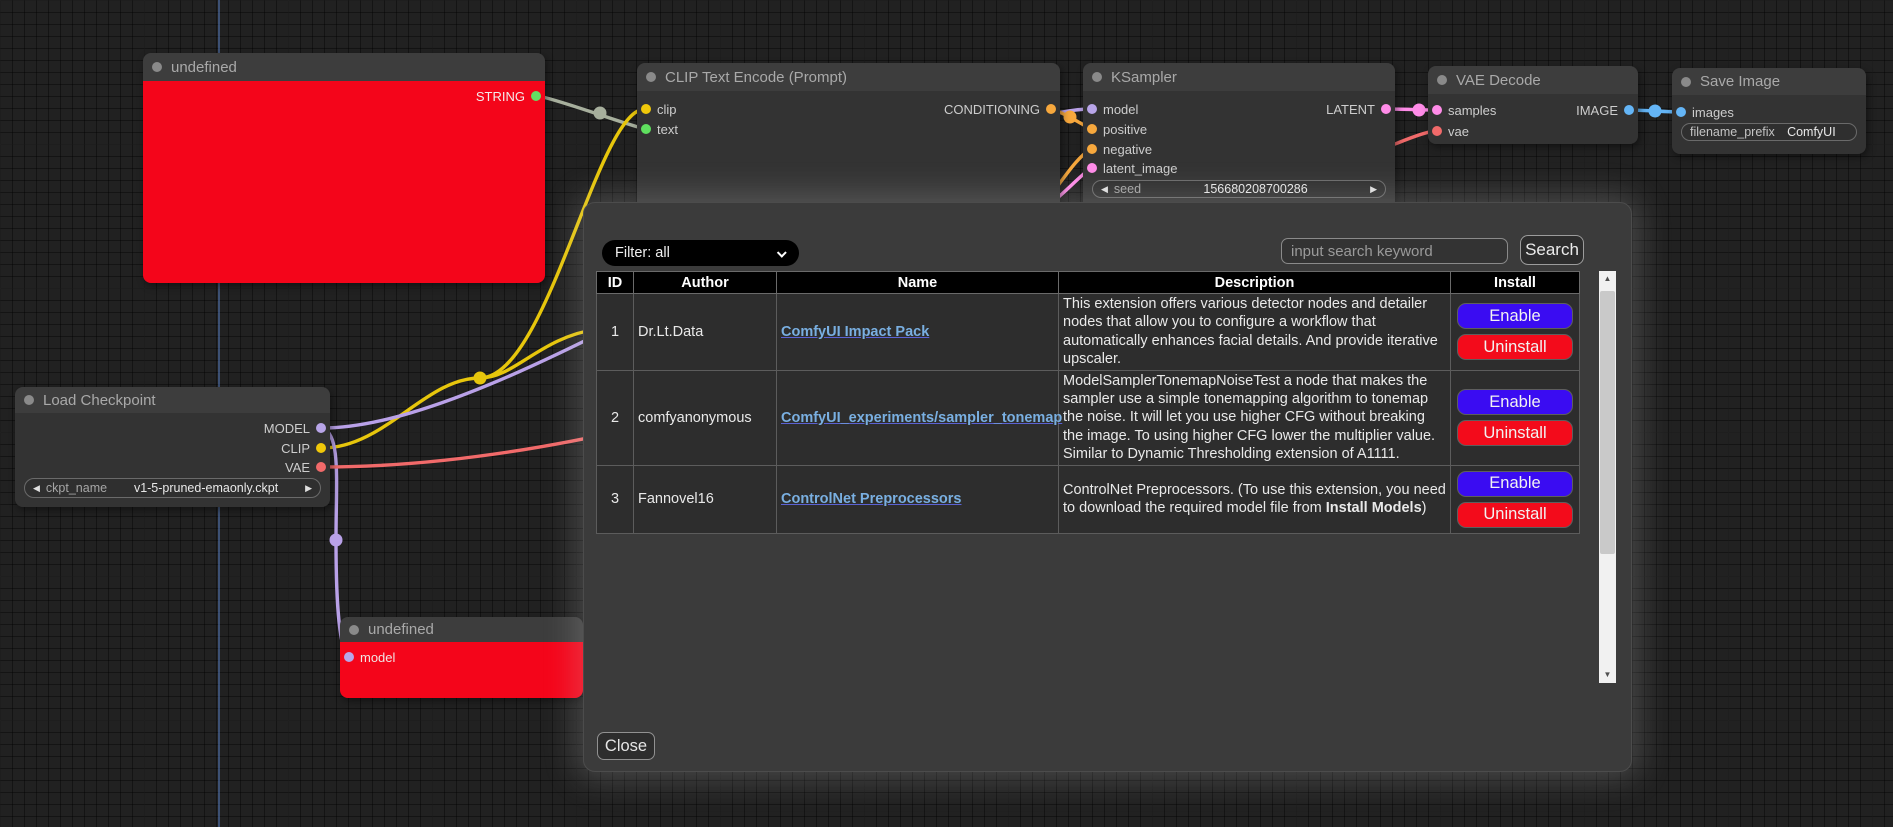 This screenshot has width=1893, height=827. Describe the element at coordinates (1552, 250) in the screenshot. I see `search-button: Search` at that location.